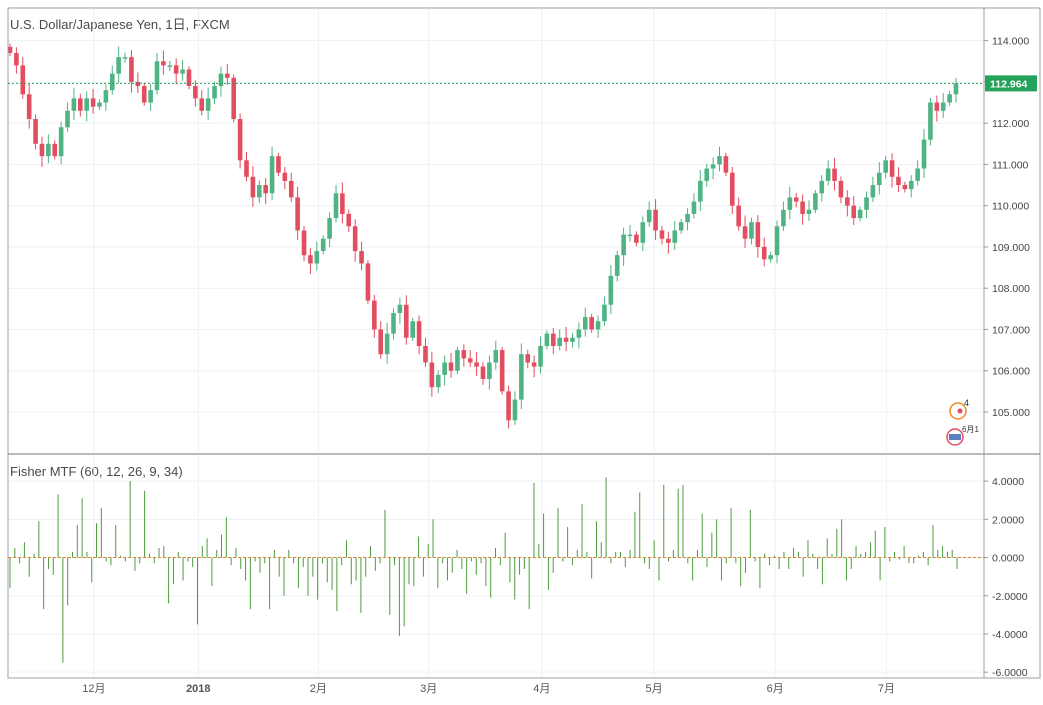 This screenshot has width=1043, height=705. What do you see at coordinates (970, 429) in the screenshot?
I see `event-badge-label: 6月1` at bounding box center [970, 429].